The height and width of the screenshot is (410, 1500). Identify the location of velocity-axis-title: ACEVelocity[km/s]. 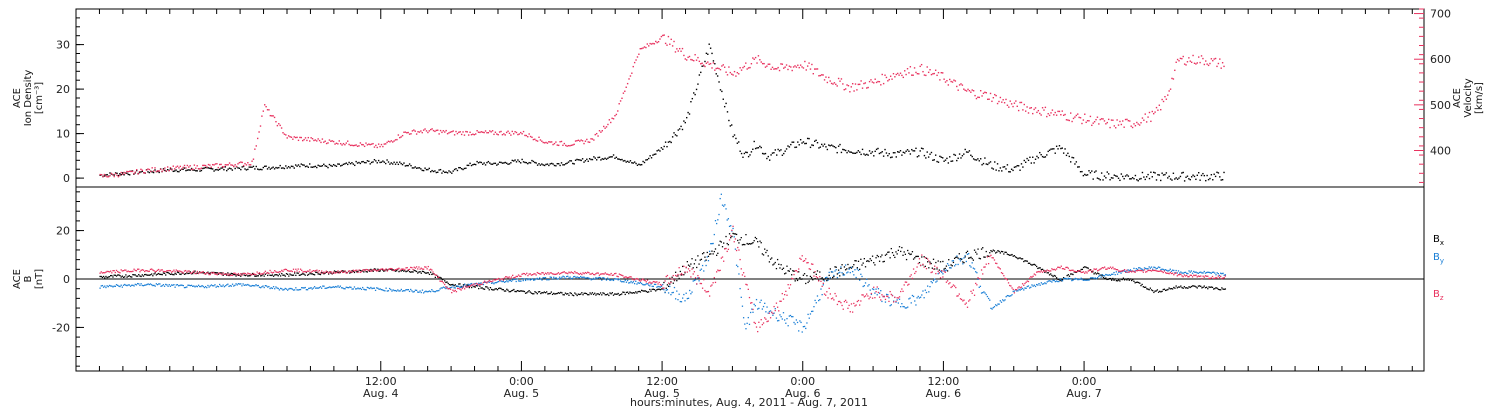
(1468, 97).